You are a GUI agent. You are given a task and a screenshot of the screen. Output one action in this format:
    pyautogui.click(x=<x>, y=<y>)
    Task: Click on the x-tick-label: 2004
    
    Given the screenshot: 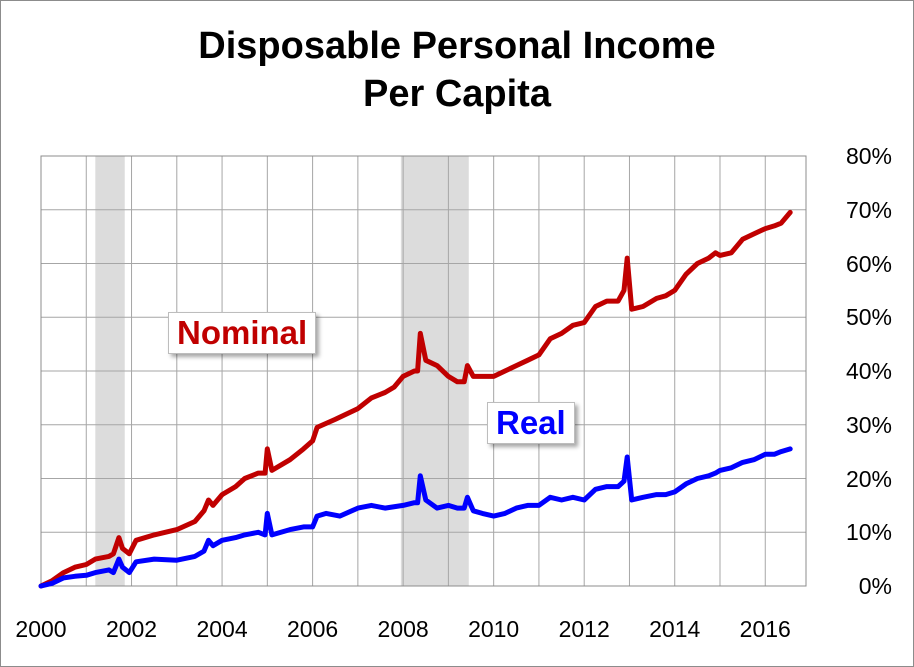 What is the action you would take?
    pyautogui.click(x=222, y=629)
    